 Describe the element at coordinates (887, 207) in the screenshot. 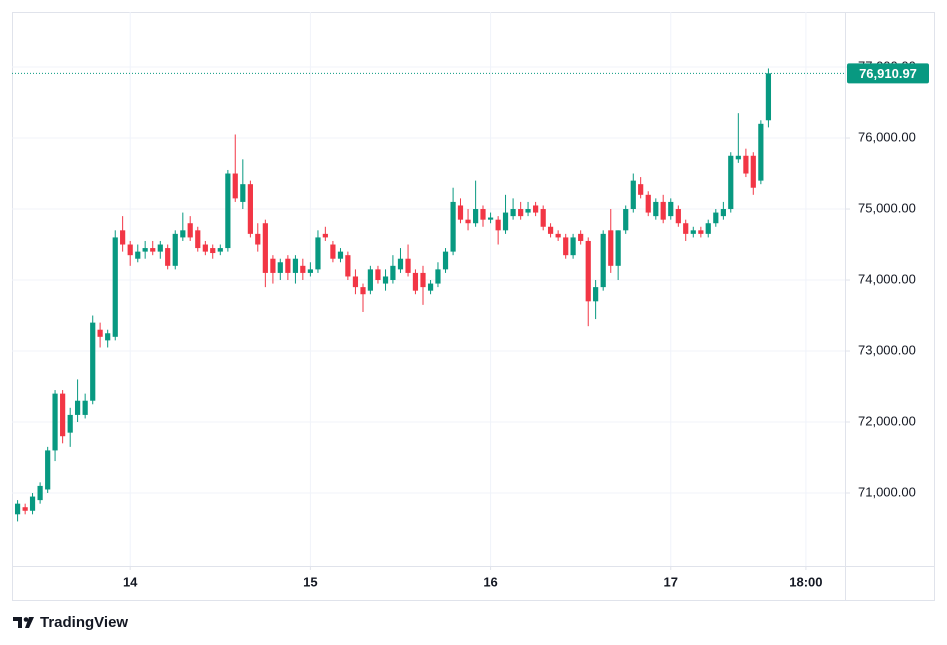

I see `y-tick-label: 75,000.00` at that location.